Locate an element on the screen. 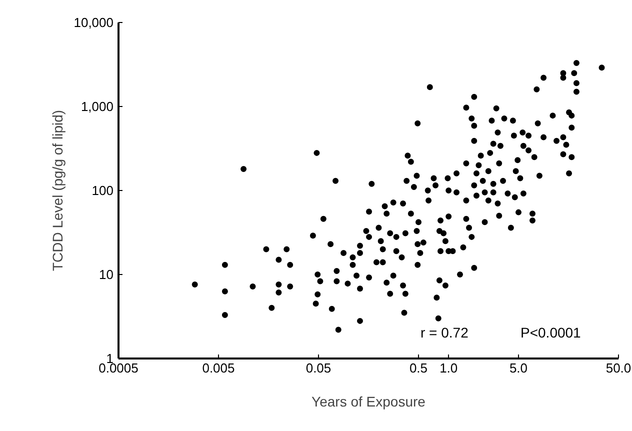  x-tick-label: 0.5 is located at coordinates (418, 368).